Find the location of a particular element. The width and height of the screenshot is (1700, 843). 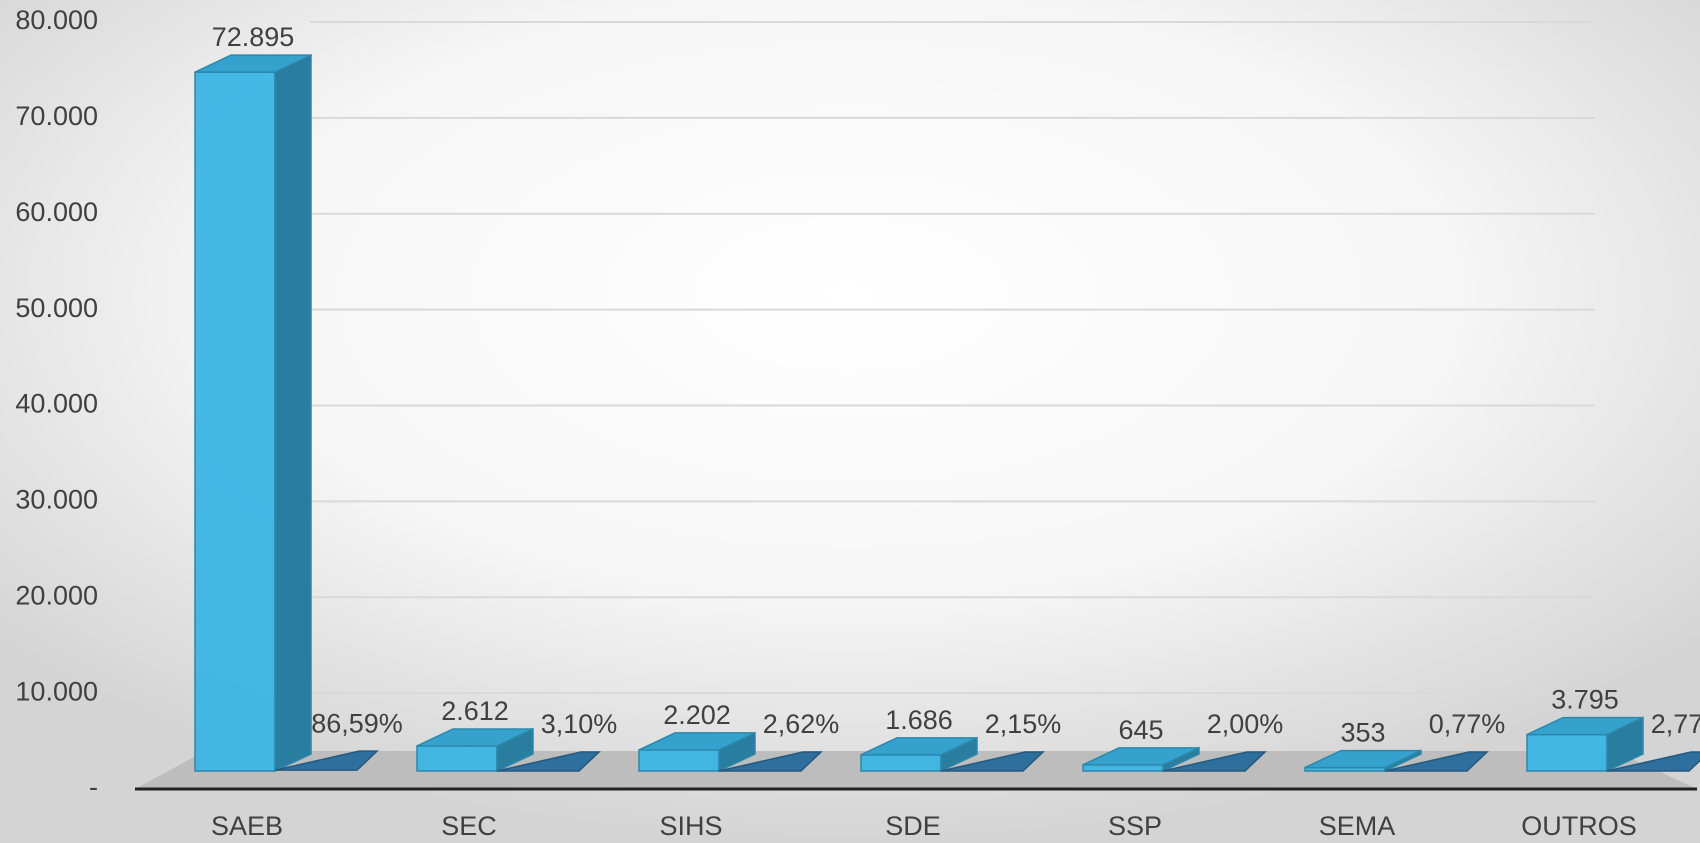

x-tick-label: OUTROS is located at coordinates (1579, 826).